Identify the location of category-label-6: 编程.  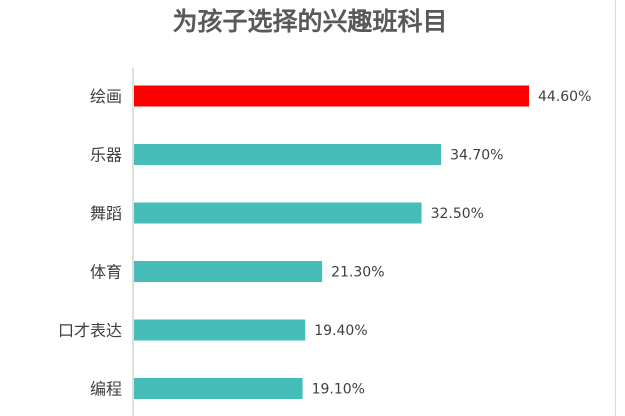
(106, 389).